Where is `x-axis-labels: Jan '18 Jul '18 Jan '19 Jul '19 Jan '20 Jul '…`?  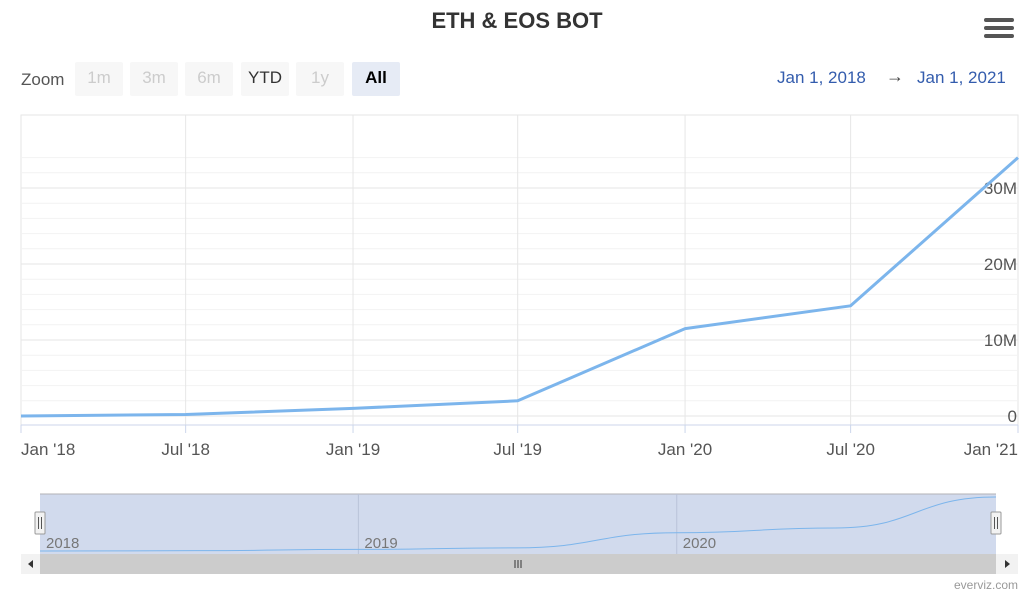 x-axis-labels: Jan '18 Jul '18 Jan '19 Jul '19 Jan '20 Jul '… is located at coordinates (519, 449).